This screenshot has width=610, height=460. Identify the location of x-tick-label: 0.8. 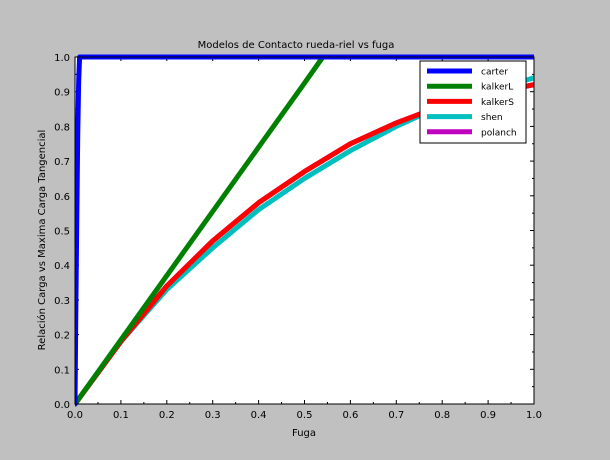
(442, 415).